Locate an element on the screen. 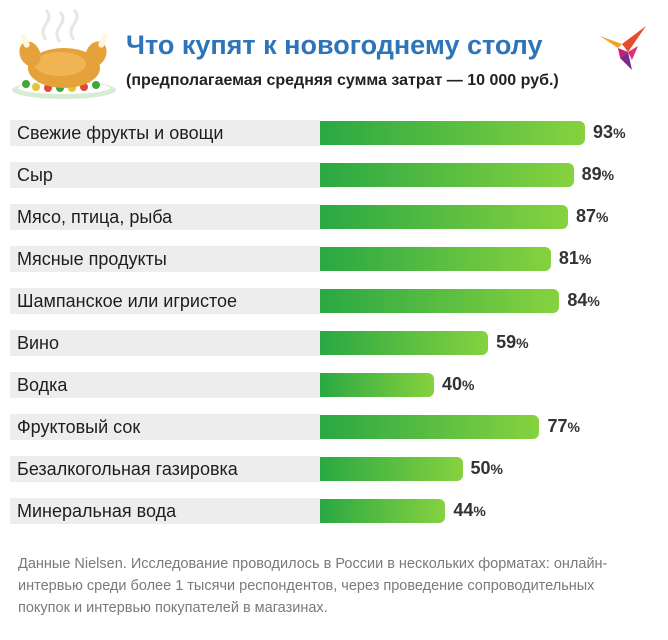  category-label: Вино is located at coordinates (38, 343).